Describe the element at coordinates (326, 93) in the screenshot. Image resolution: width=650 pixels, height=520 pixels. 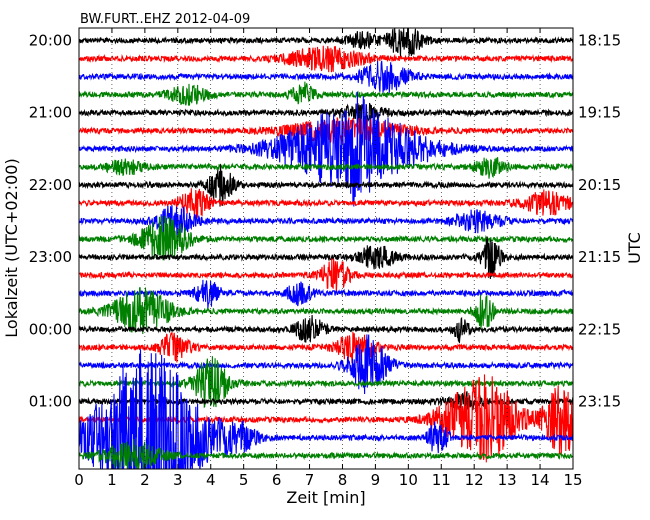
I see `trace-2045` at that location.